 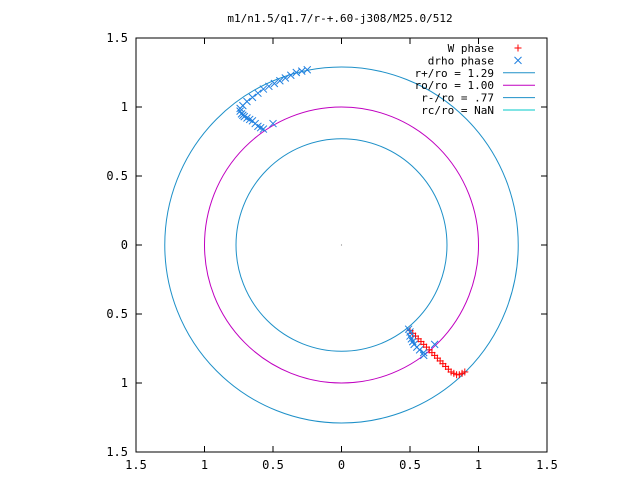 What do you see at coordinates (454, 85) in the screenshot?
I see `legend-label: ro/ro = 1.00` at bounding box center [454, 85].